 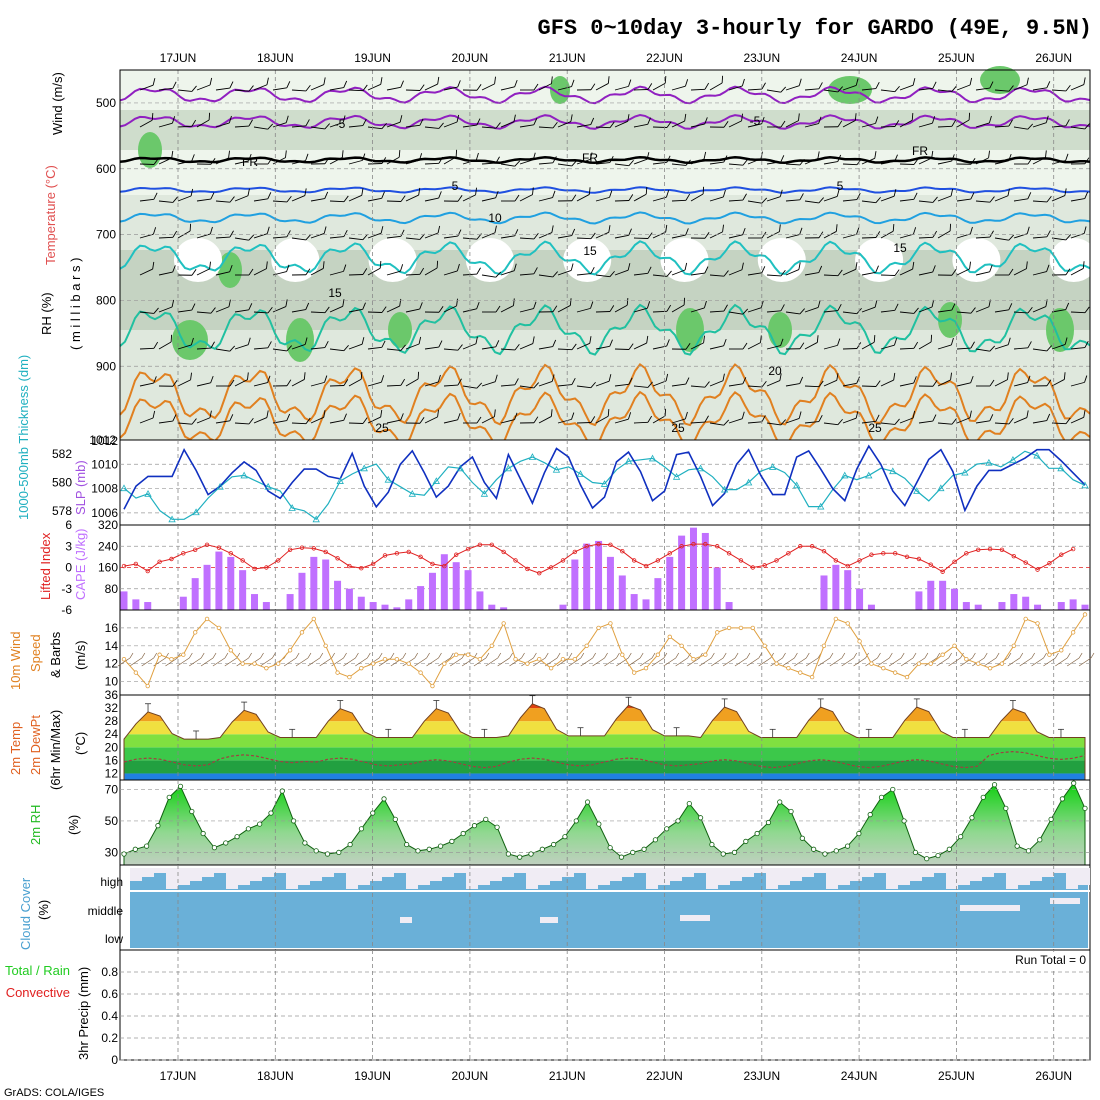 I want to click on thickness-line, so click(x=604, y=485).